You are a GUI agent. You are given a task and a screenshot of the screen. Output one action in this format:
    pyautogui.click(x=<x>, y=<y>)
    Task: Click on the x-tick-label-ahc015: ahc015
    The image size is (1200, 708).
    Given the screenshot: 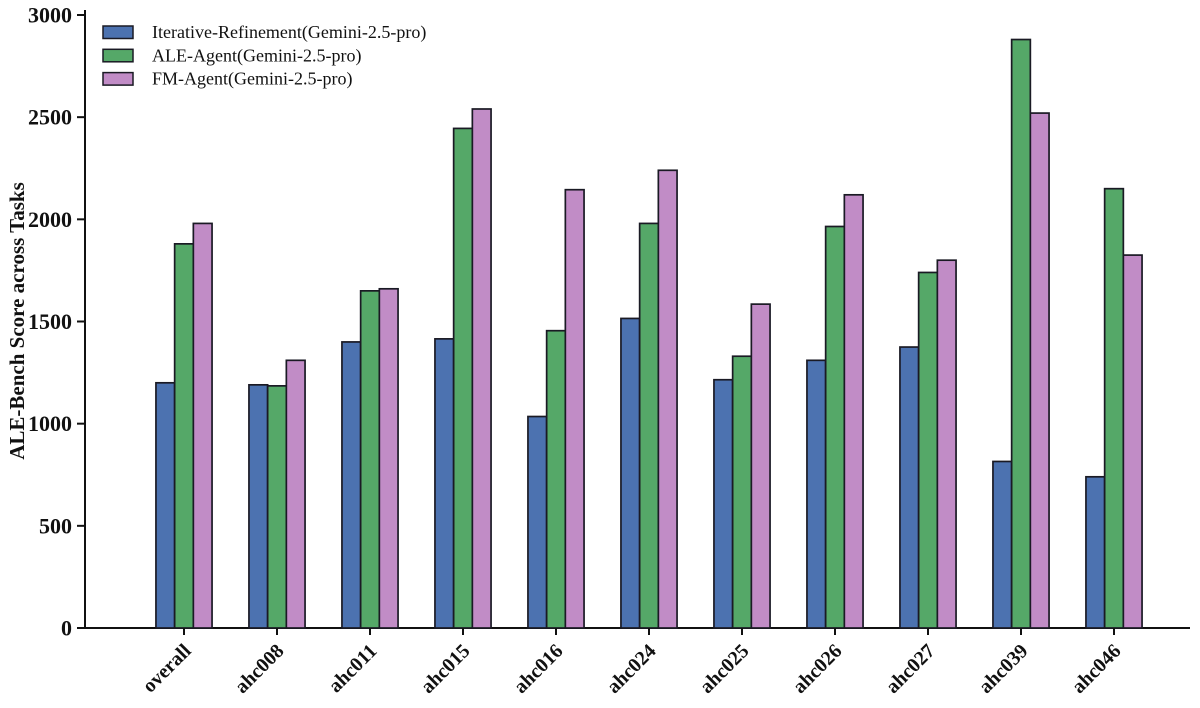 What is the action you would take?
    pyautogui.click(x=446, y=669)
    